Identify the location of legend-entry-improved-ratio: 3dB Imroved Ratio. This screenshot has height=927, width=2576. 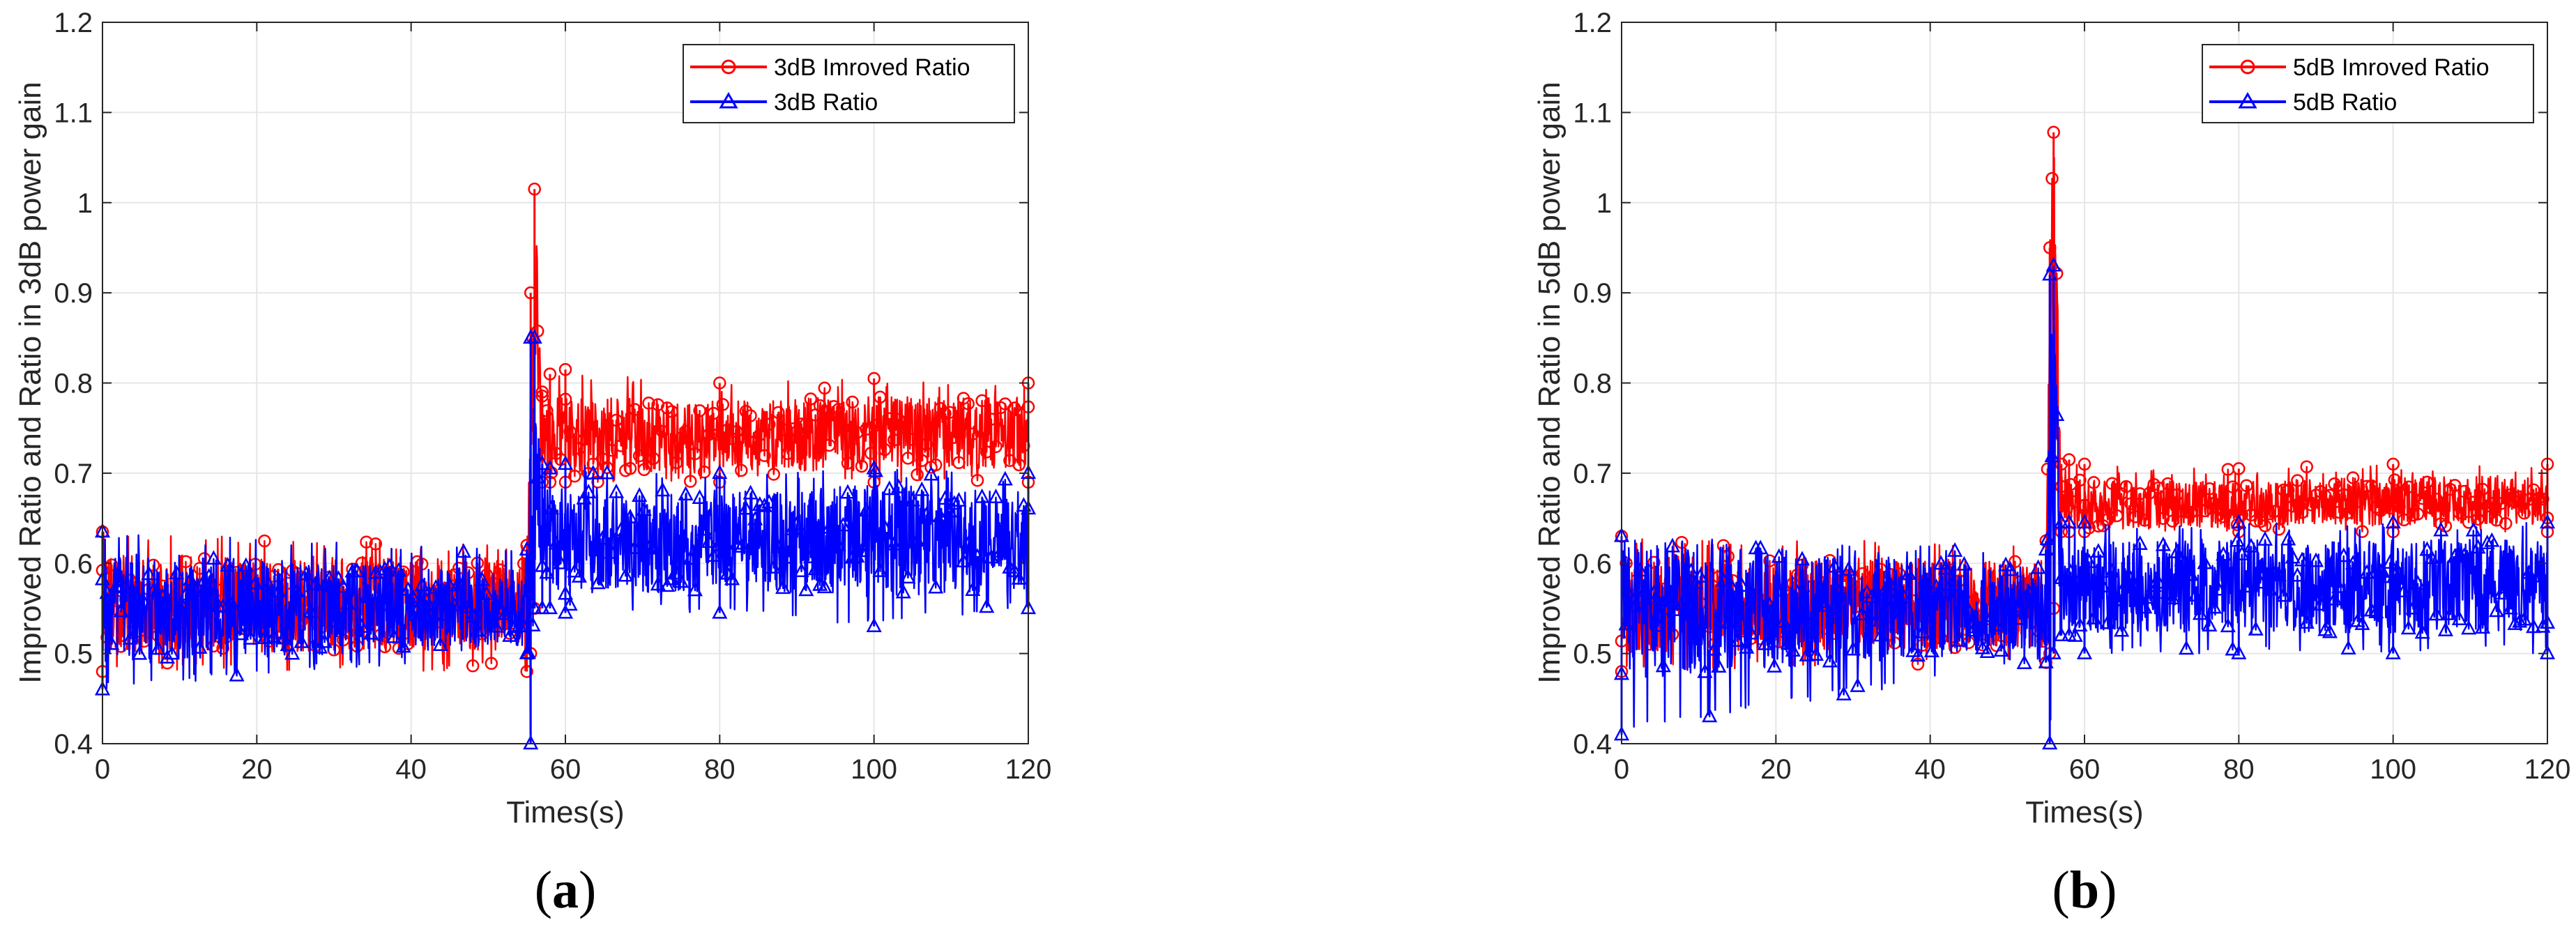
(830, 67).